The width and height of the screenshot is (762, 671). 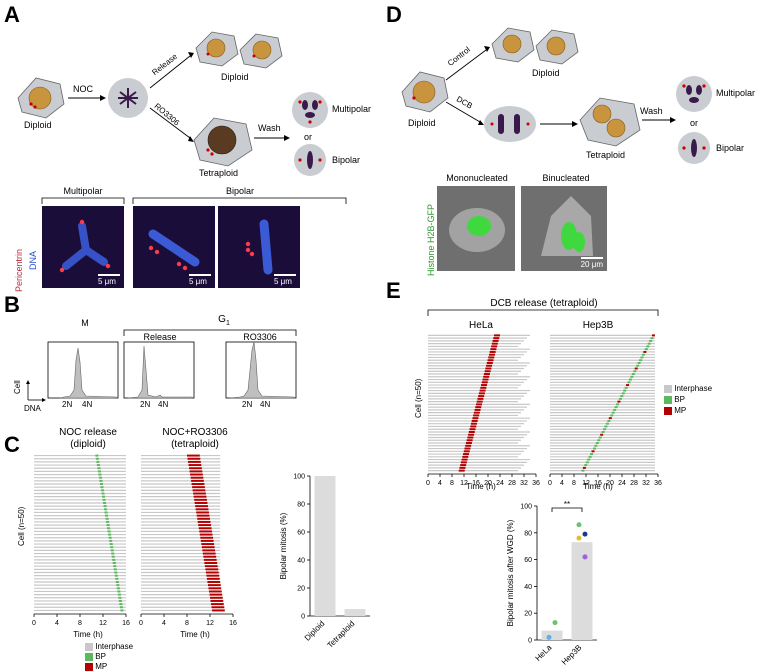 I want to click on b-tick-2n-3: 2N, so click(x=247, y=404).